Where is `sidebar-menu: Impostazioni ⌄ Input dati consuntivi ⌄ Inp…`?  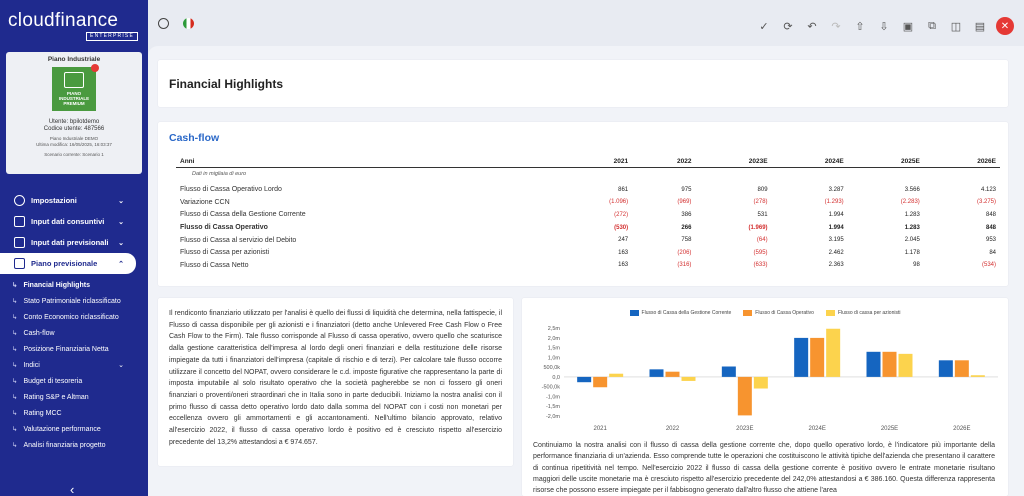 sidebar-menu: Impostazioni ⌄ Input dati consuntivi ⌄ Inp… is located at coordinates (74, 321).